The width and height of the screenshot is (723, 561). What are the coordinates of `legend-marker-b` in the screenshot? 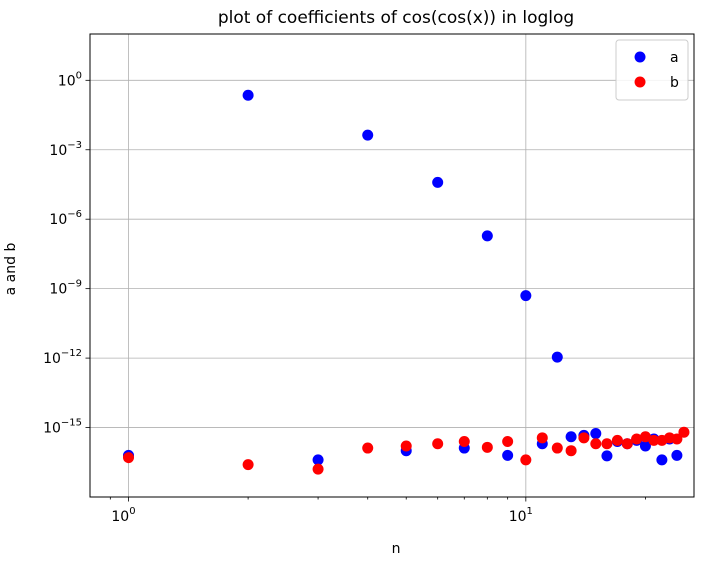 It's located at (640, 82).